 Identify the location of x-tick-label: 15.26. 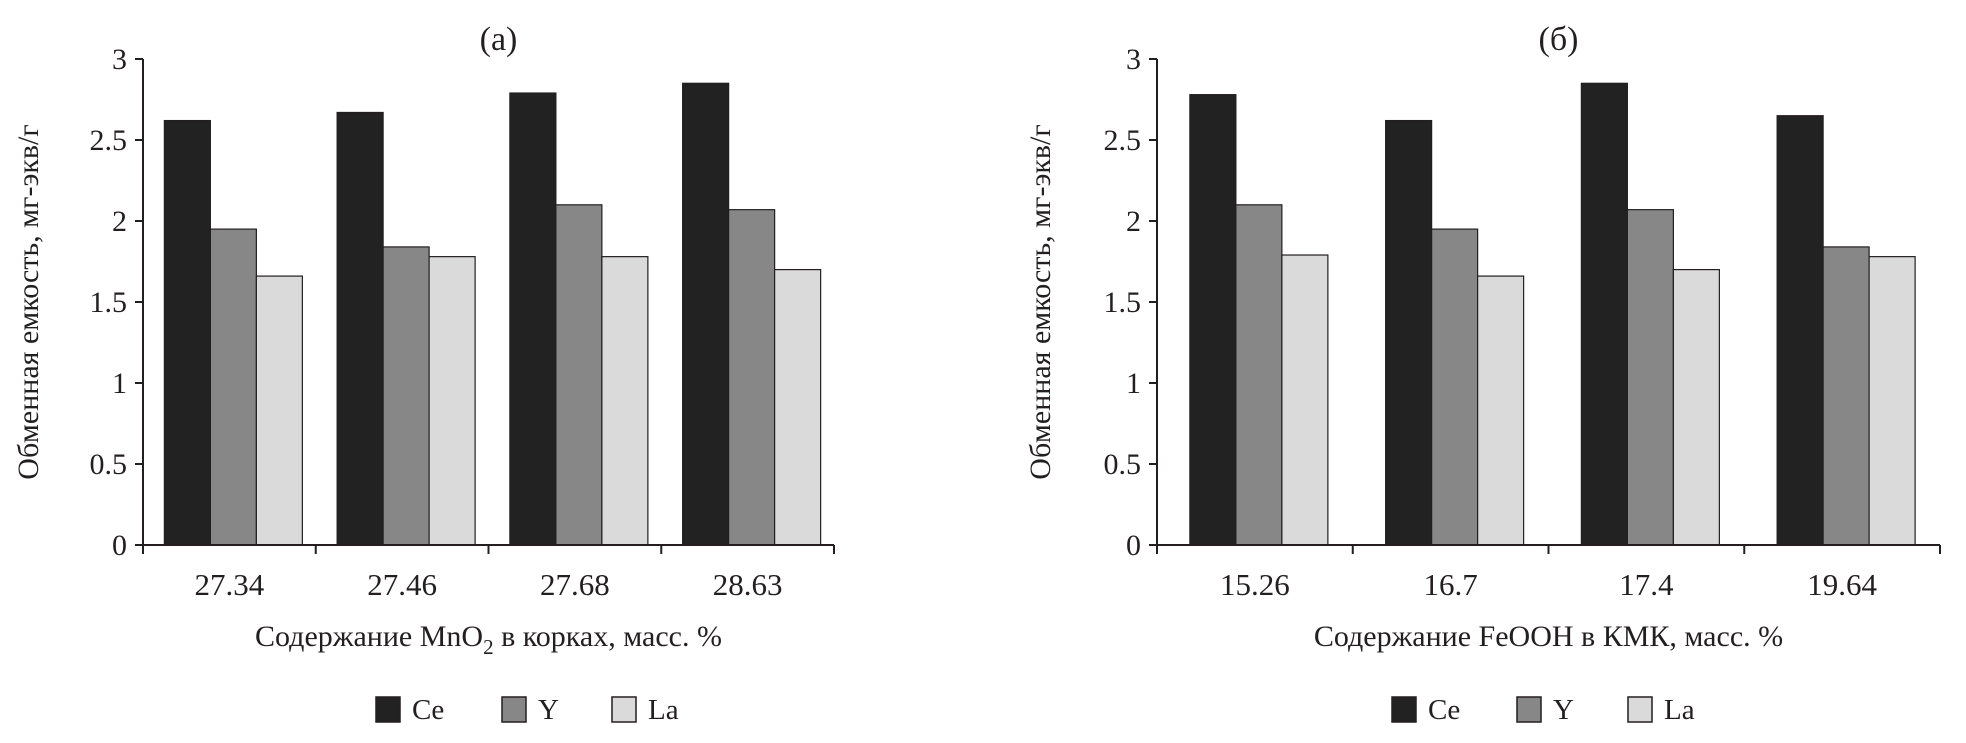
(1255, 584).